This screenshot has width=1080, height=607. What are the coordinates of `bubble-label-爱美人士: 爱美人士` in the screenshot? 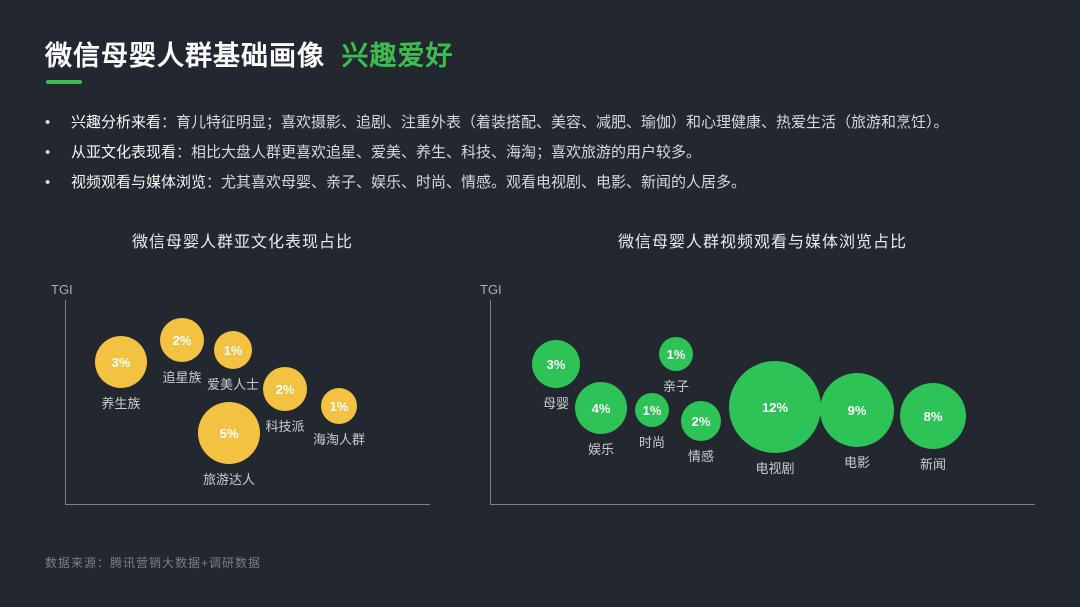 It's located at (232, 384).